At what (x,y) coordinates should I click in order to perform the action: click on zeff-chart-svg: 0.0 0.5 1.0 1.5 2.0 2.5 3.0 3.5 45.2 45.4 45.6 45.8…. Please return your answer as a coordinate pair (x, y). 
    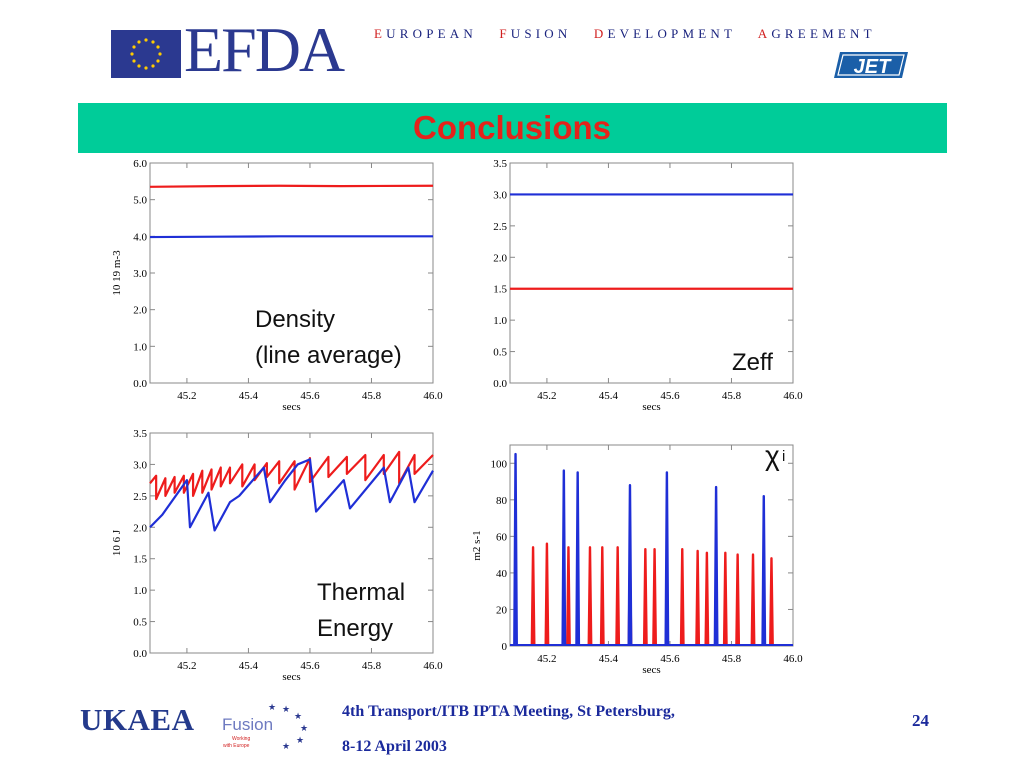
    Looking at the image, I should click on (648, 285).